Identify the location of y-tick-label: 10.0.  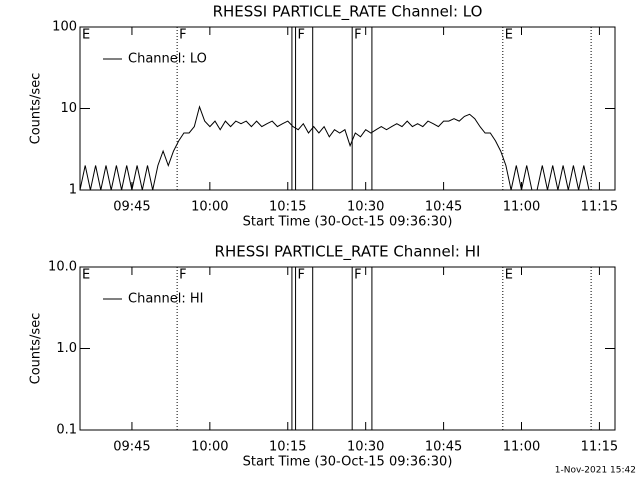
(62, 267).